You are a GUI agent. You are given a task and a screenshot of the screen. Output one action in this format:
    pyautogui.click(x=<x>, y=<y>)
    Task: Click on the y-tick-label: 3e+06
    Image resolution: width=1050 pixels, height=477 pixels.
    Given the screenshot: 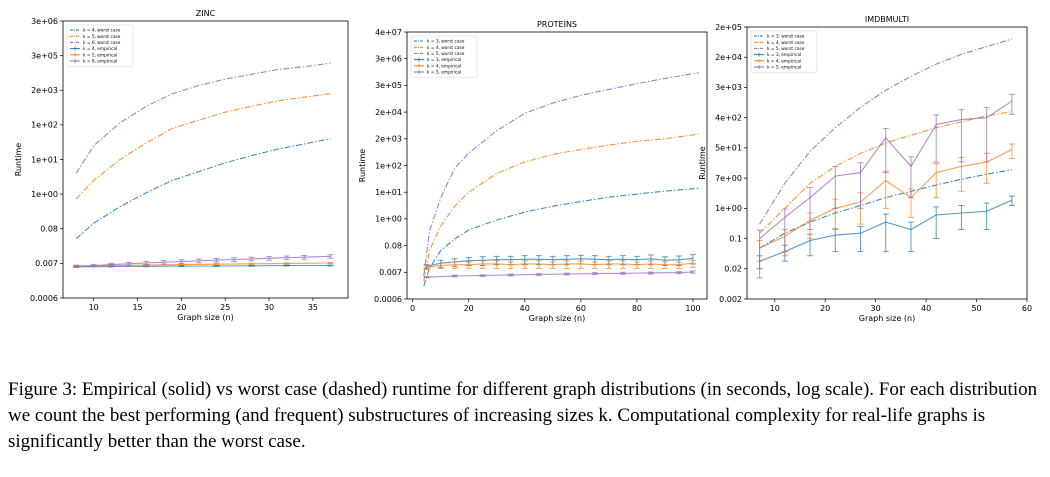 What is the action you would take?
    pyautogui.click(x=388, y=59)
    